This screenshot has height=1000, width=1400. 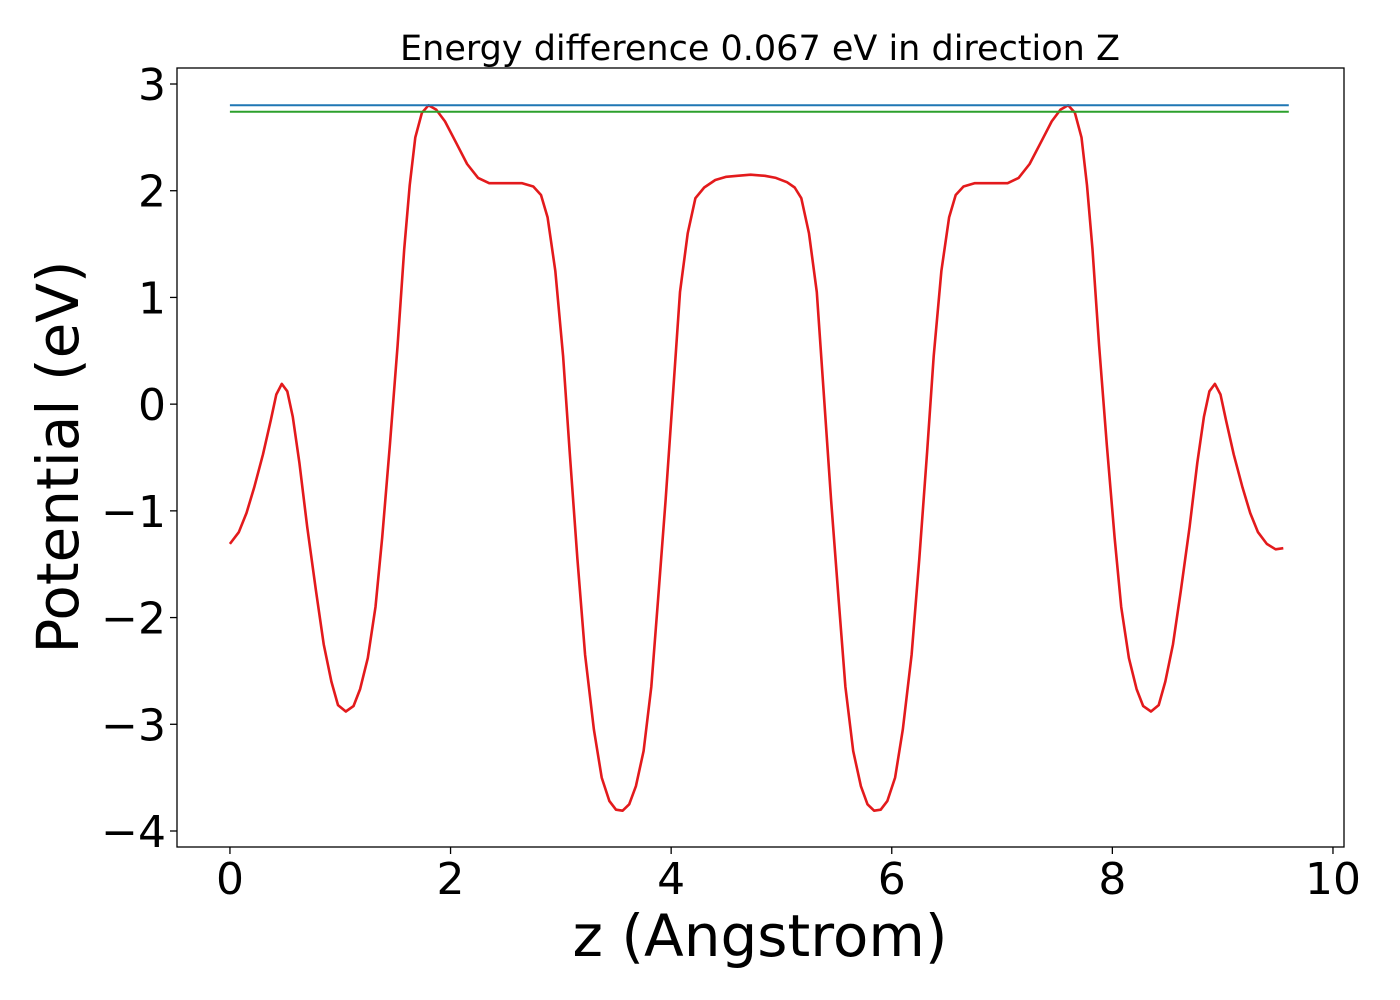 What do you see at coordinates (133, 512) in the screenshot?
I see `y-tick-label: −1` at bounding box center [133, 512].